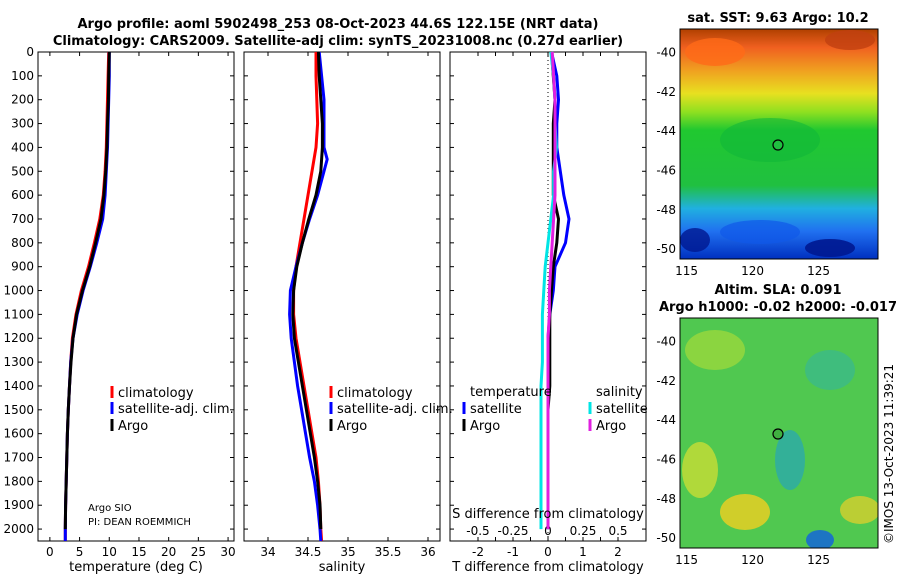  Describe the element at coordinates (485, 426) in the screenshot. I see `legend-label-temp-argo: Argo` at that location.